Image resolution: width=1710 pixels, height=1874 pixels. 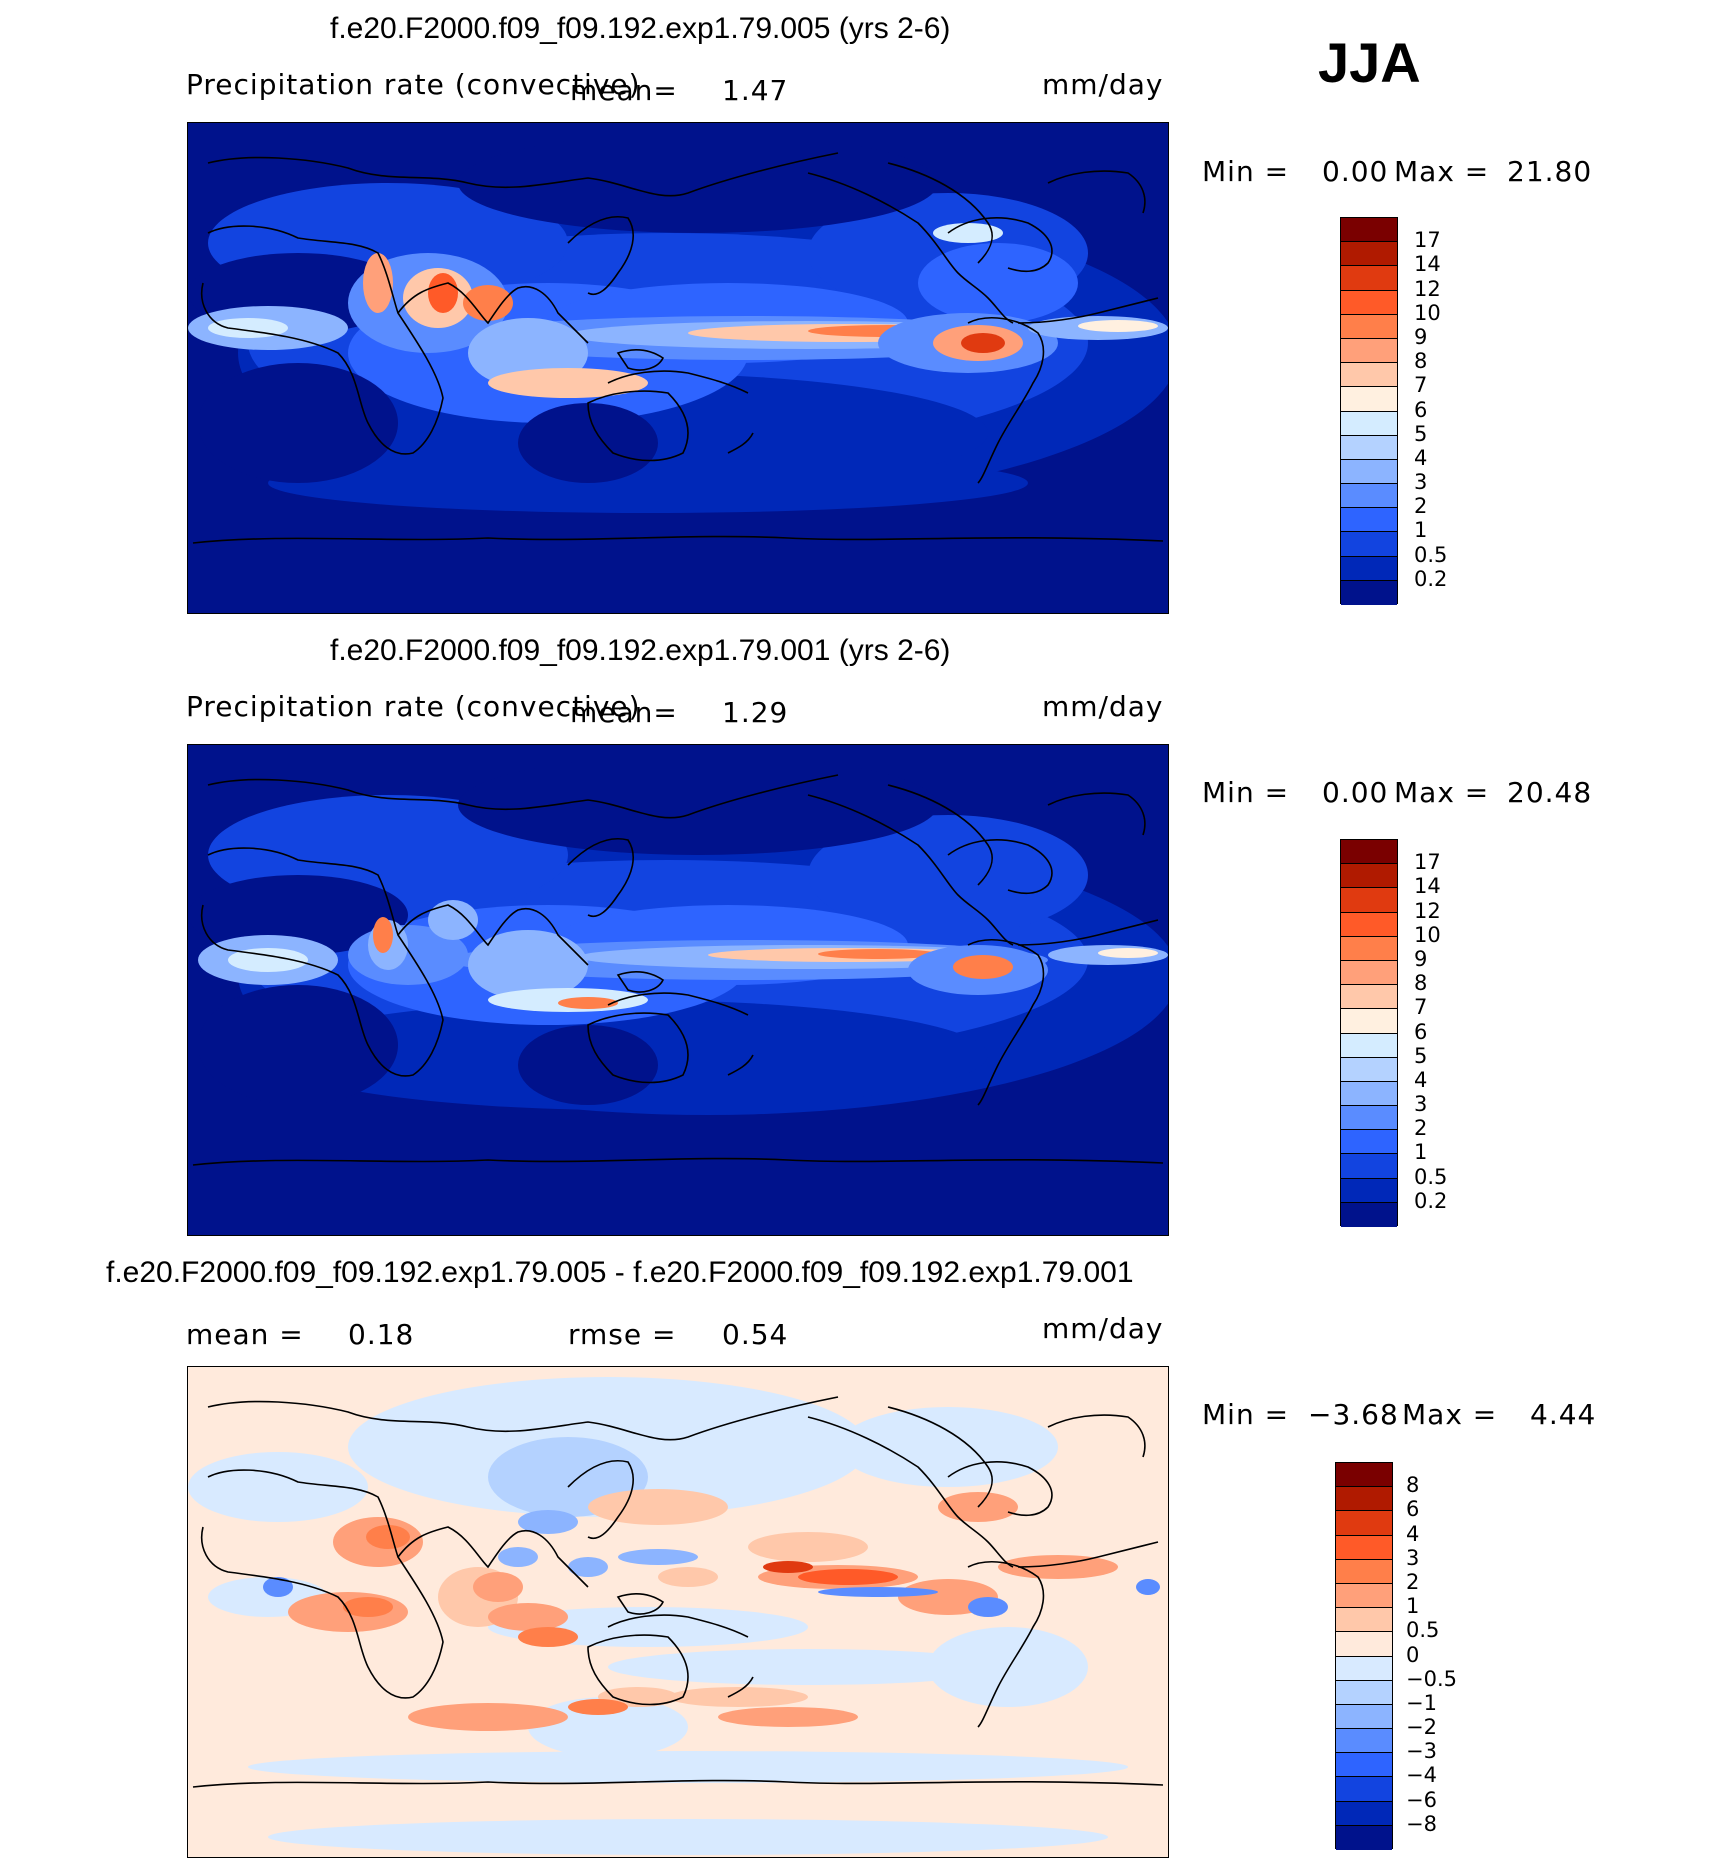 I want to click on colorbar-tick-label: −3, so click(x=1421, y=1751).